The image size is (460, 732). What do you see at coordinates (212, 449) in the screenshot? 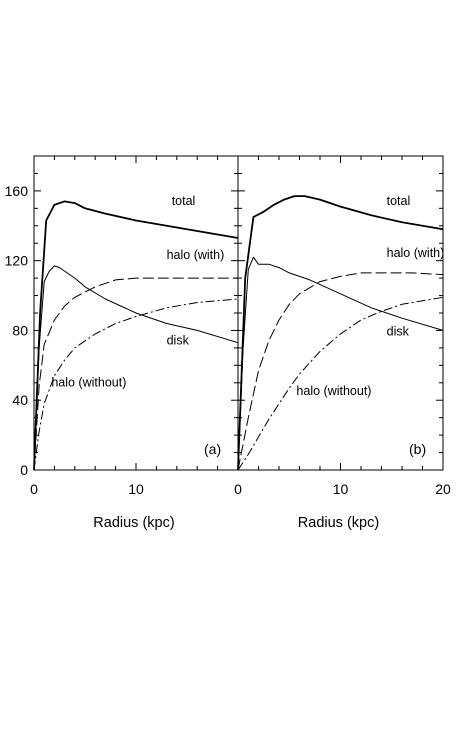
I see `panel-tag: (a)` at bounding box center [212, 449].